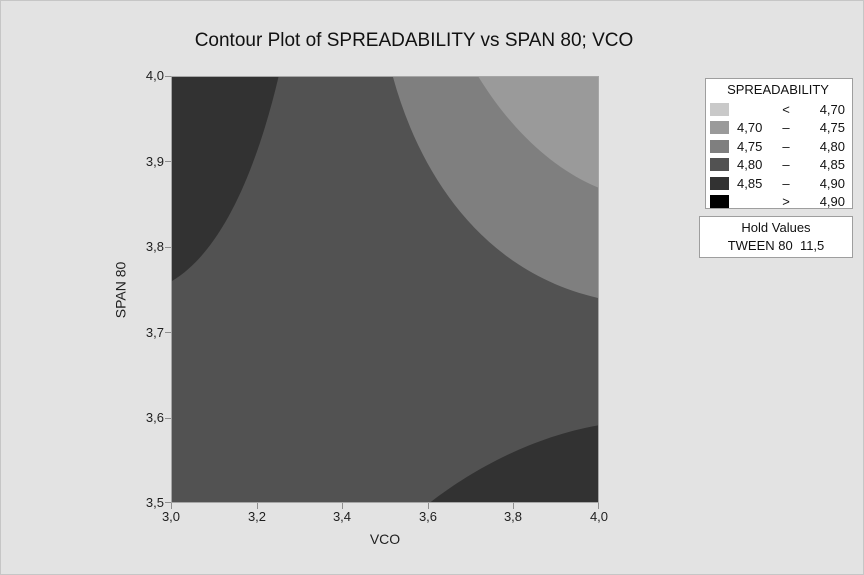 The height and width of the screenshot is (575, 864). I want to click on legend-high: 4,85, so click(832, 165).